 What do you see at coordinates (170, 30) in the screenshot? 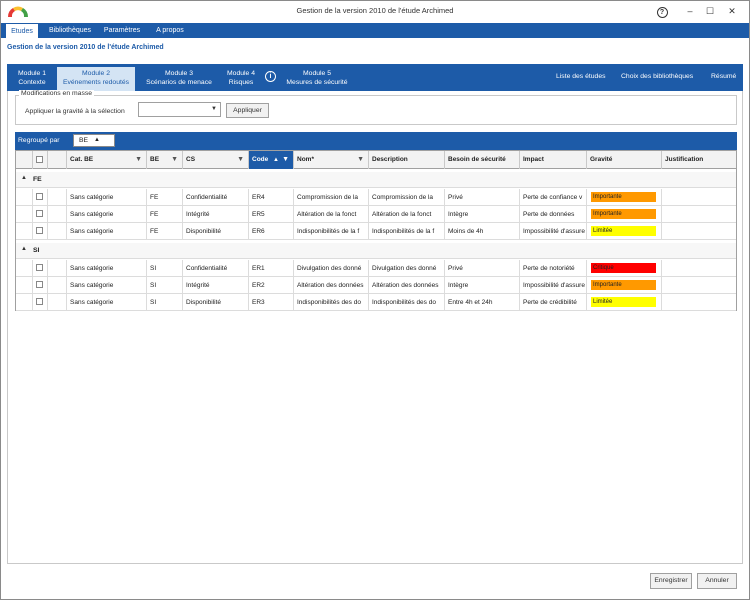
I see `menu-a-propos: A propos` at bounding box center [170, 30].